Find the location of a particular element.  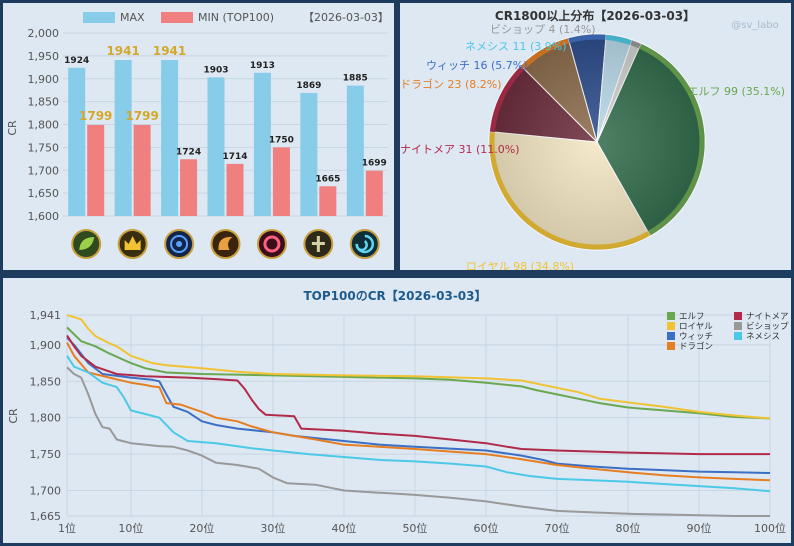

pie-slice-label: エルフ 99 (35.1%) is located at coordinates (736, 91).